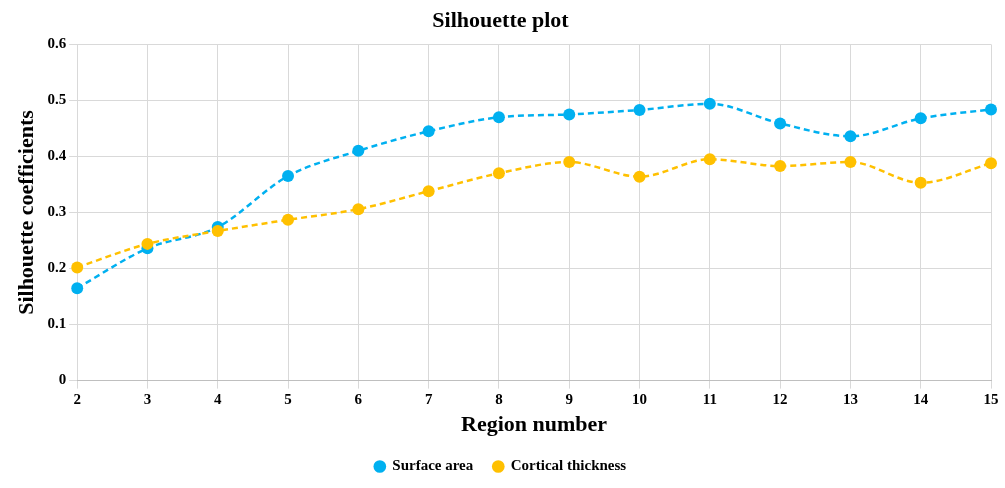 The image size is (1005, 488). I want to click on chart-title: Silhouette plot, so click(501, 19).